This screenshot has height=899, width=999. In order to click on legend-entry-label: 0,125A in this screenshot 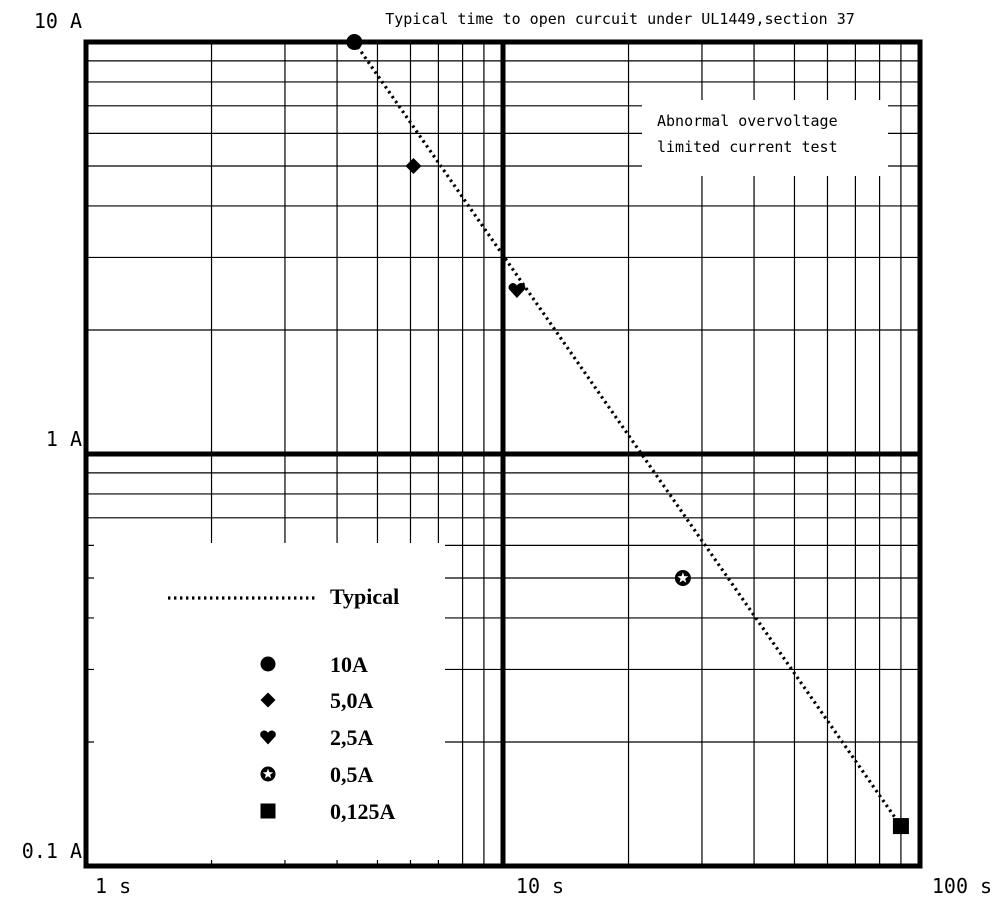, I will do `click(363, 811)`.